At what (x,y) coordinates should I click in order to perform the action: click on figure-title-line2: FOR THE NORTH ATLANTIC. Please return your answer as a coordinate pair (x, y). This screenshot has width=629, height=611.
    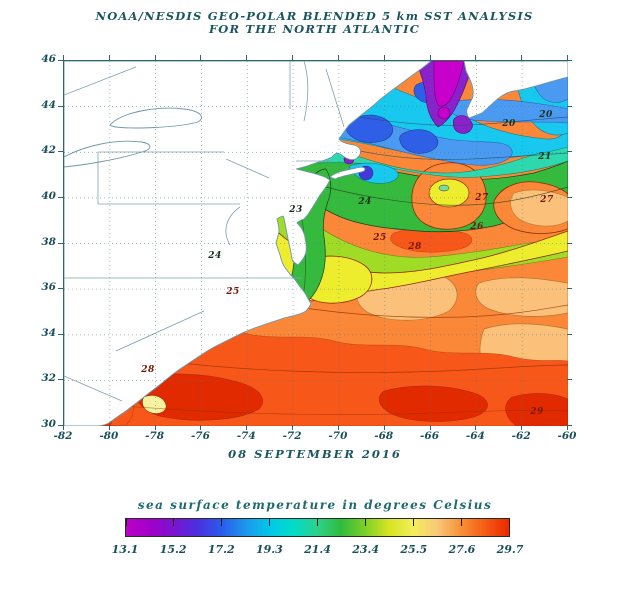
    Looking at the image, I should click on (314, 29).